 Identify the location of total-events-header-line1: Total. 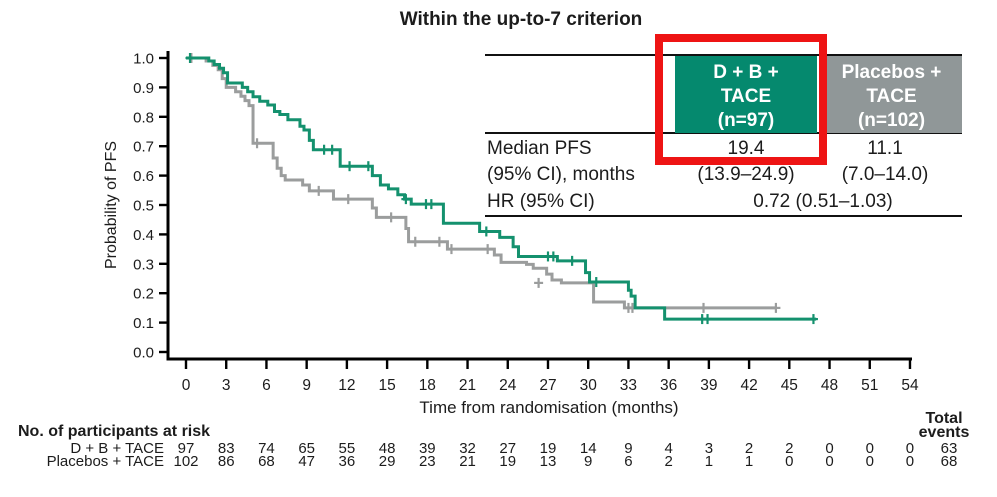
(944, 418).